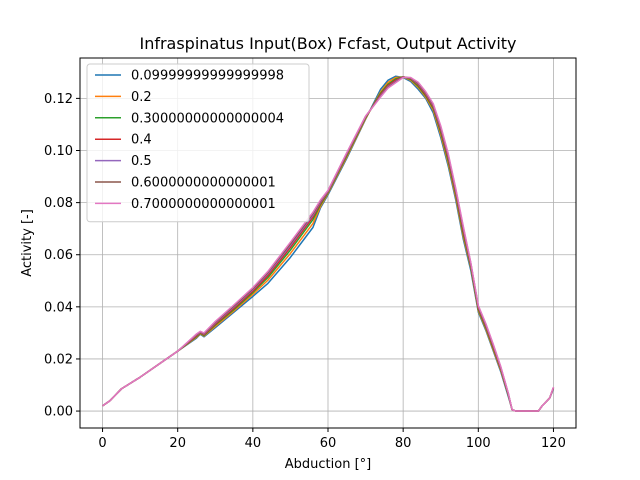  What do you see at coordinates (141, 161) in the screenshot?
I see `legend-entry: 0.5` at bounding box center [141, 161].